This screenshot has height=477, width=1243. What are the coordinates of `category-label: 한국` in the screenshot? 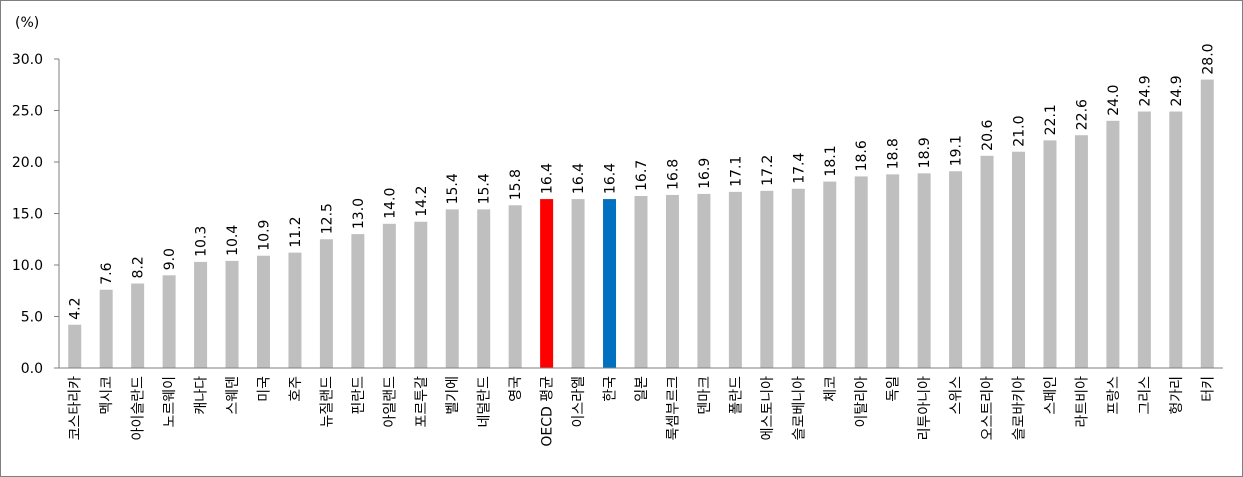 It's located at (611, 389).